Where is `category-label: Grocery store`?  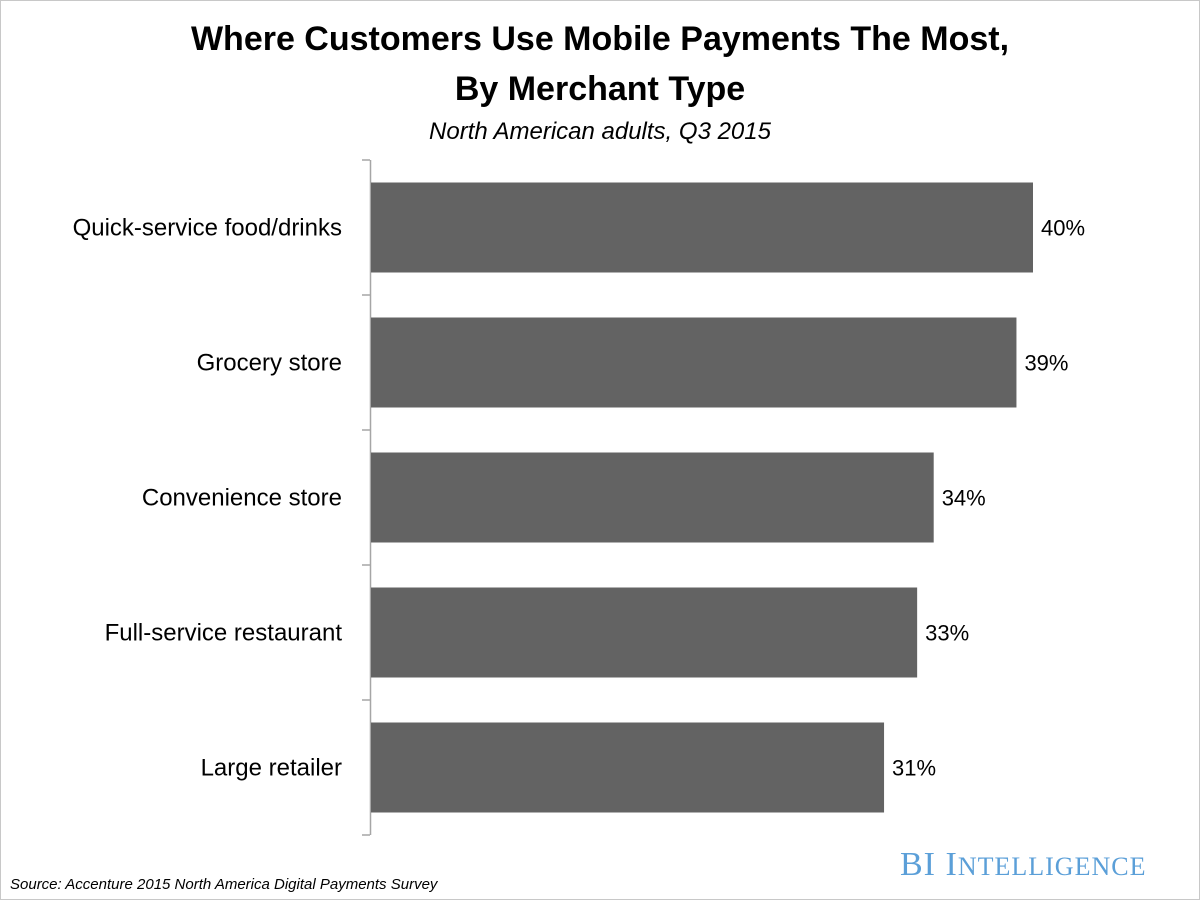
category-label: Grocery store is located at coordinates (269, 363).